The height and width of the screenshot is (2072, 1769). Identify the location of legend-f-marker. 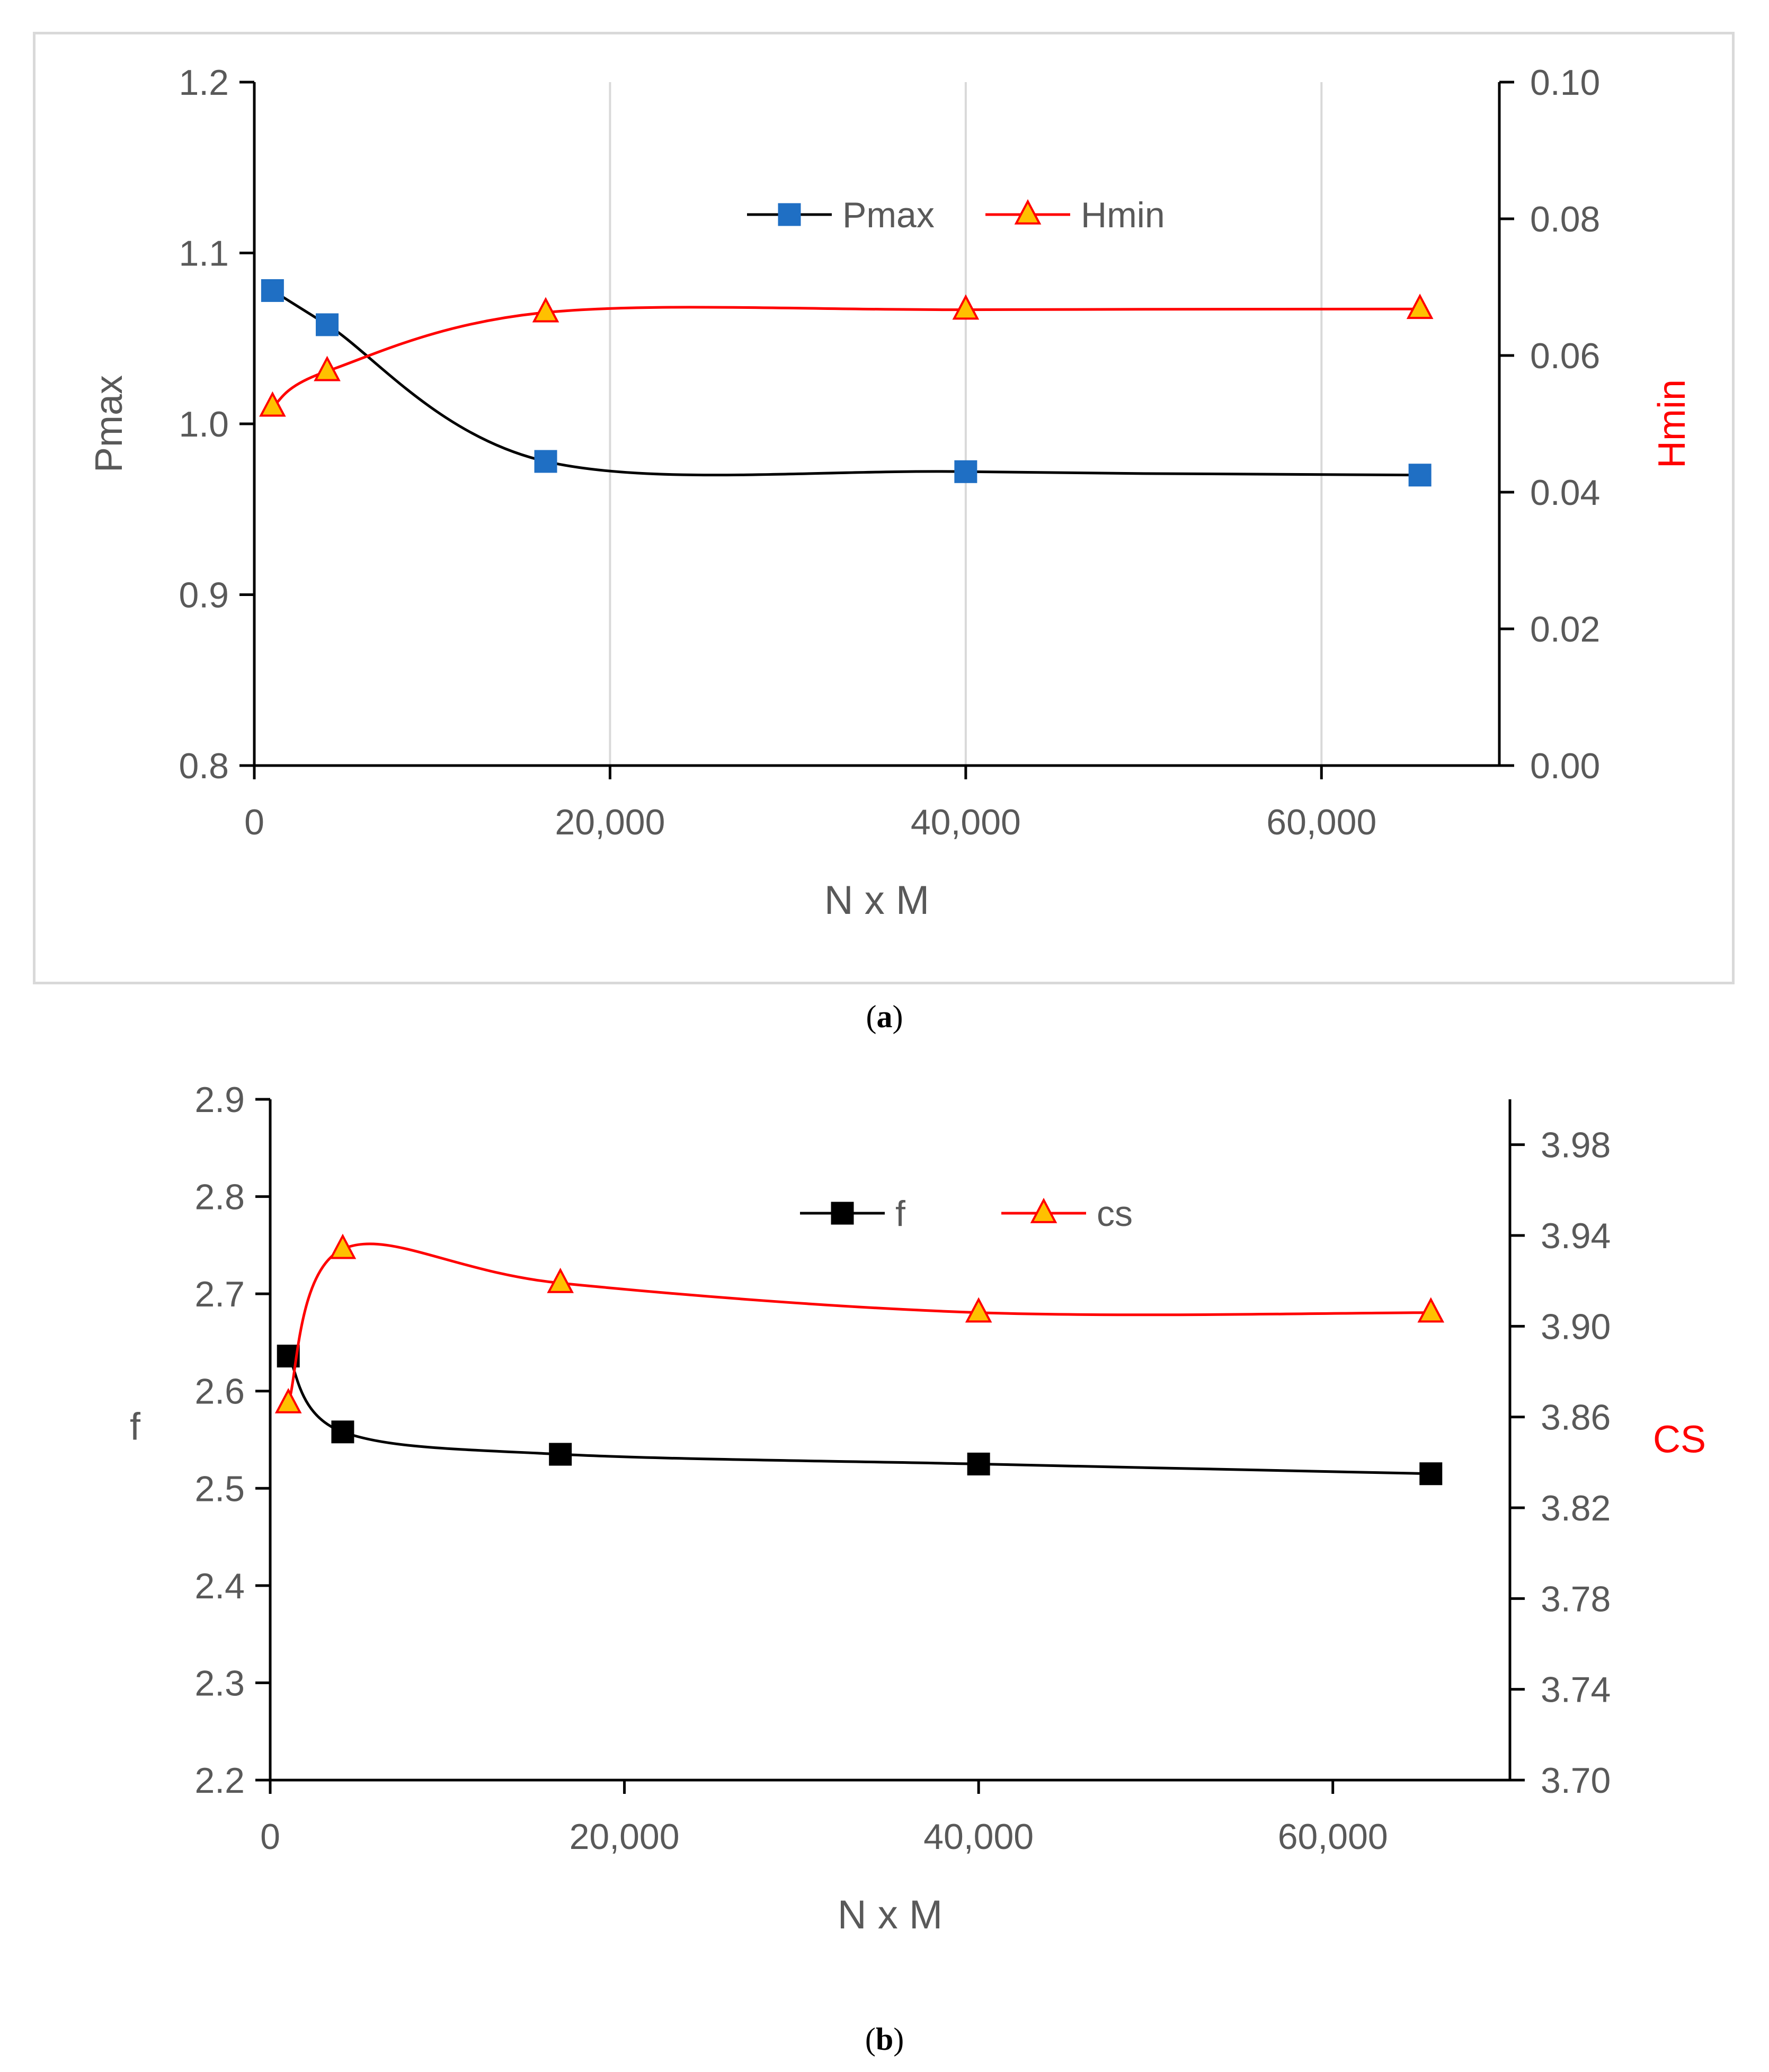
(842, 1213).